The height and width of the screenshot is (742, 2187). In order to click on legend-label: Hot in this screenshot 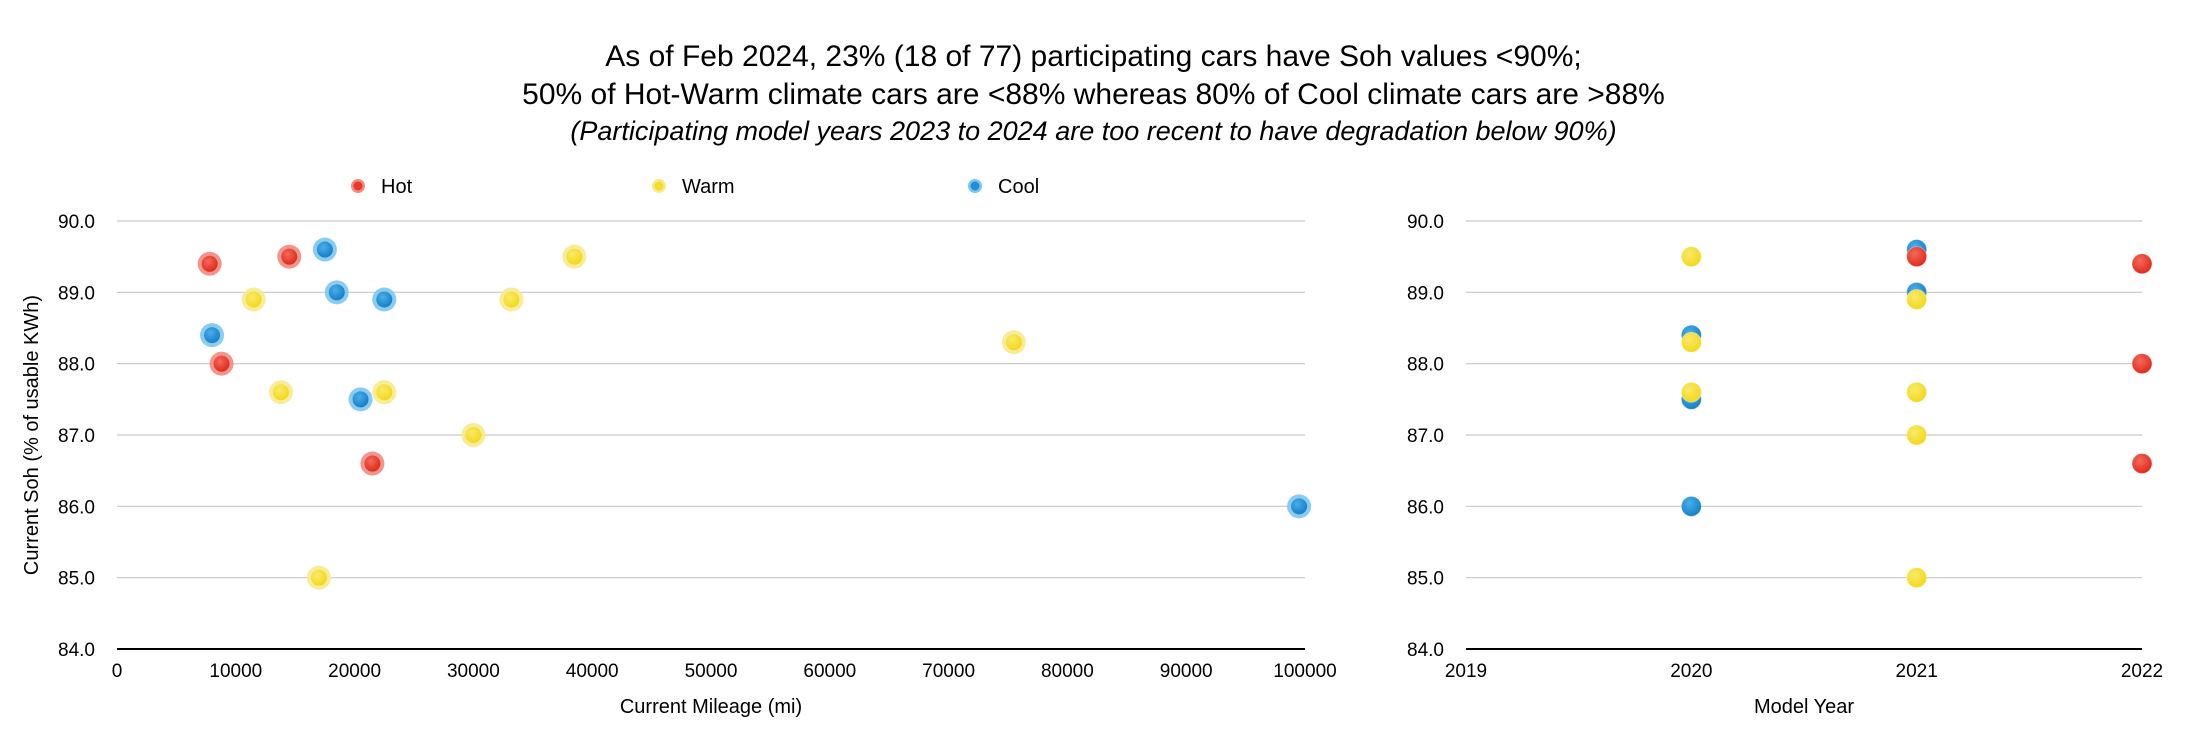, I will do `click(397, 187)`.